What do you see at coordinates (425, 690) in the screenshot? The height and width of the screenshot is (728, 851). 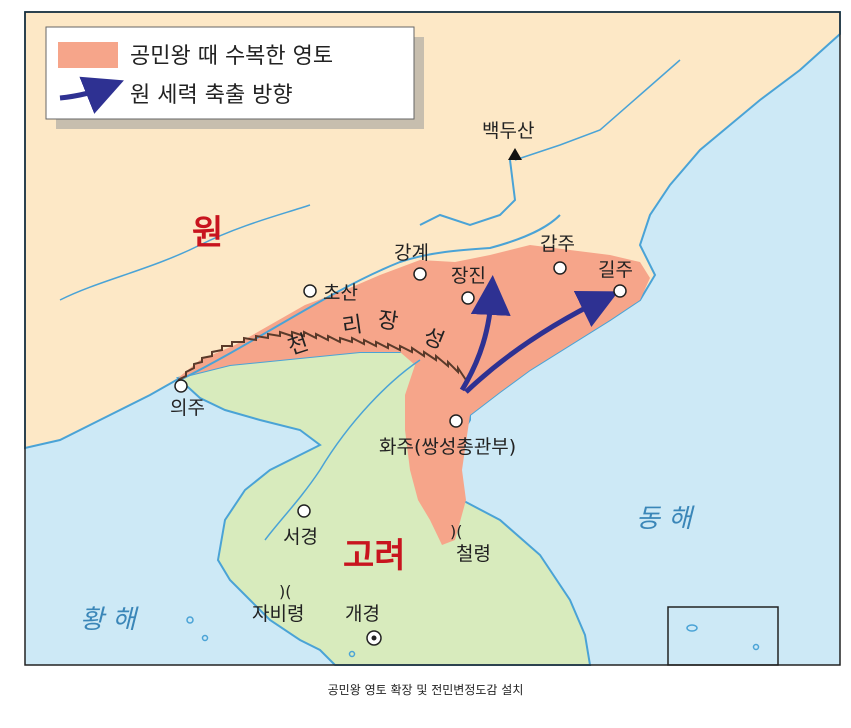 I see `map-caption: 공민왕 영토 확장 및 전민변정도감 설치` at bounding box center [425, 690].